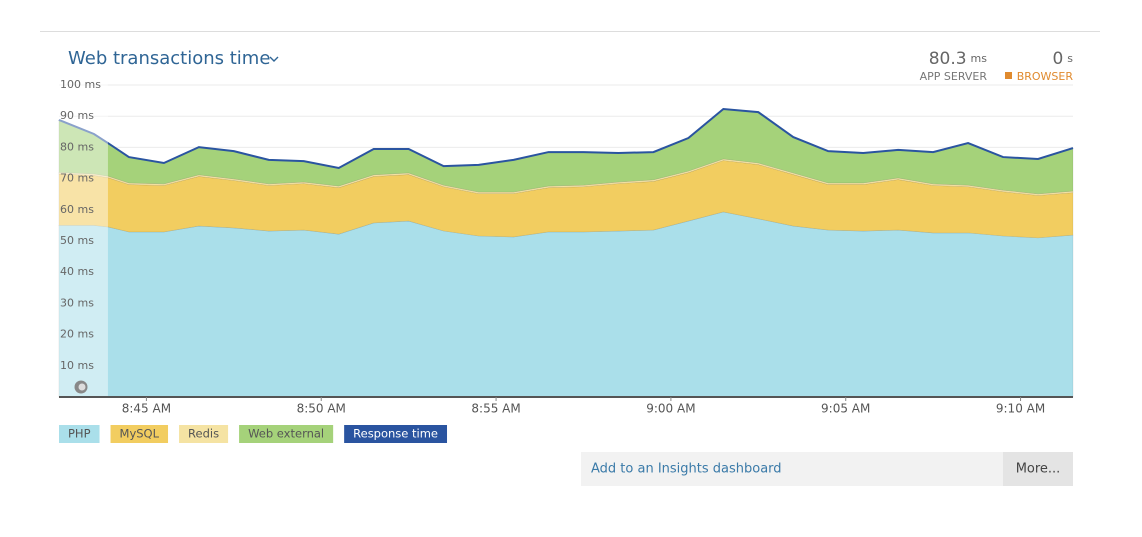 The height and width of the screenshot is (537, 1142). I want to click on app-server-value: 80.3 ms, so click(958, 59).